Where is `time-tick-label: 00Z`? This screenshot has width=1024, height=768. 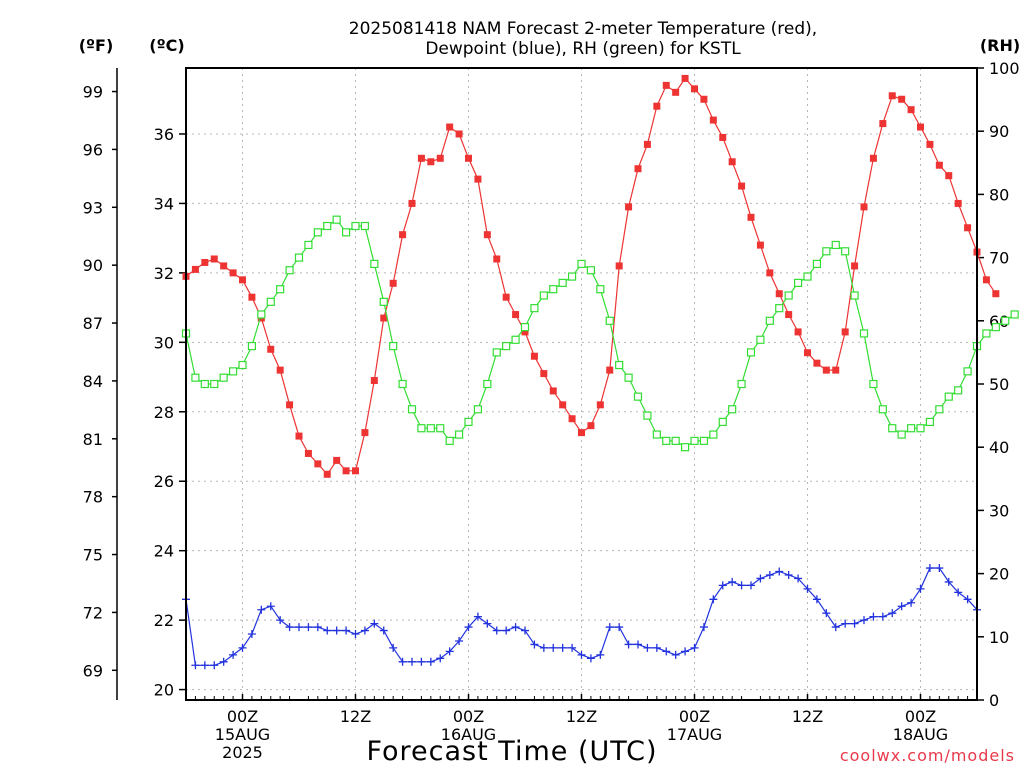
time-tick-label: 00Z is located at coordinates (920, 716).